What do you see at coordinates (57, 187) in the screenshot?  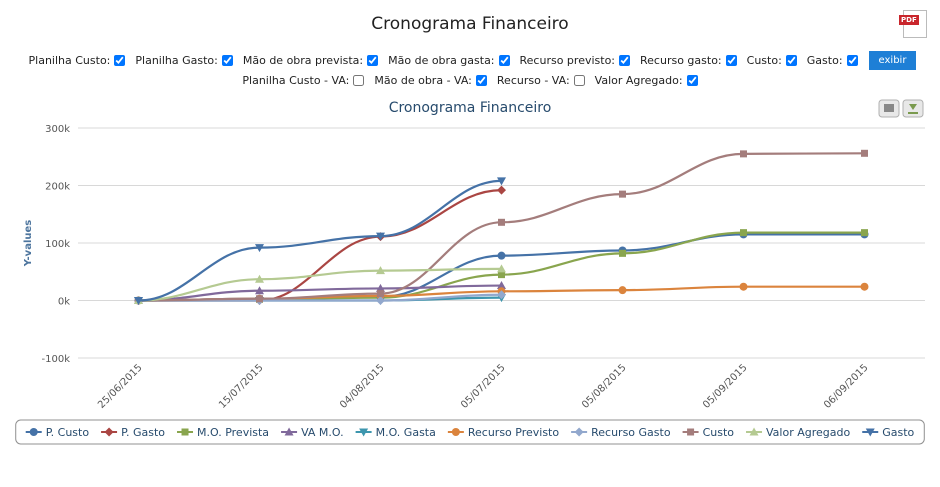 I see `y-tick-label: 200k` at bounding box center [57, 187].